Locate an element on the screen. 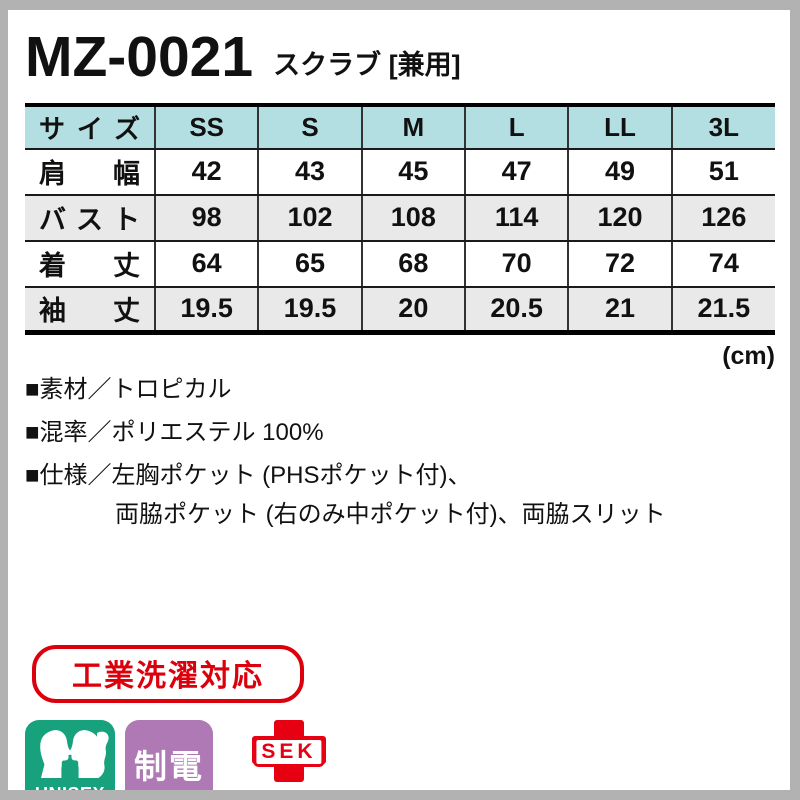  table-cell: 43 is located at coordinates (309, 172).